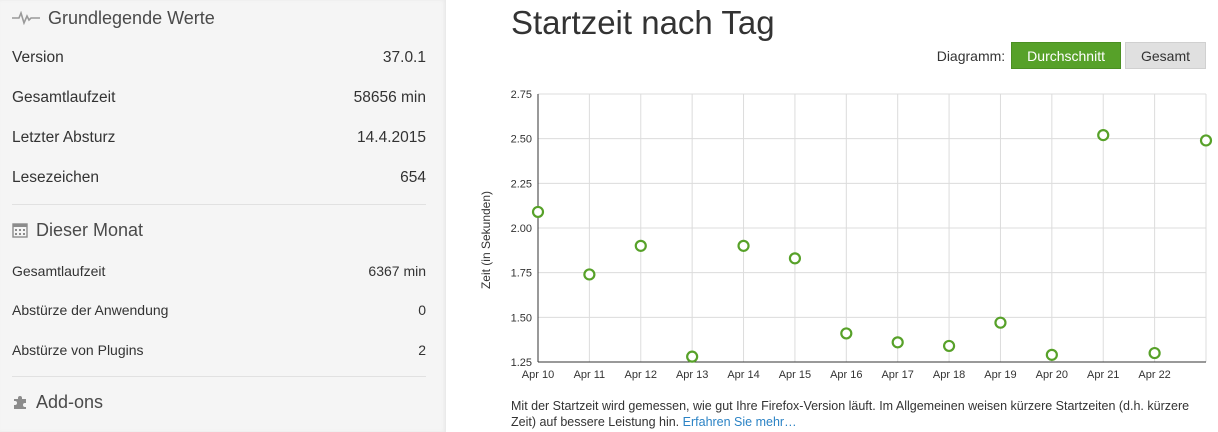 The image size is (1218, 432). I want to click on stat-label: Abstürze von Plugins, so click(78, 350).